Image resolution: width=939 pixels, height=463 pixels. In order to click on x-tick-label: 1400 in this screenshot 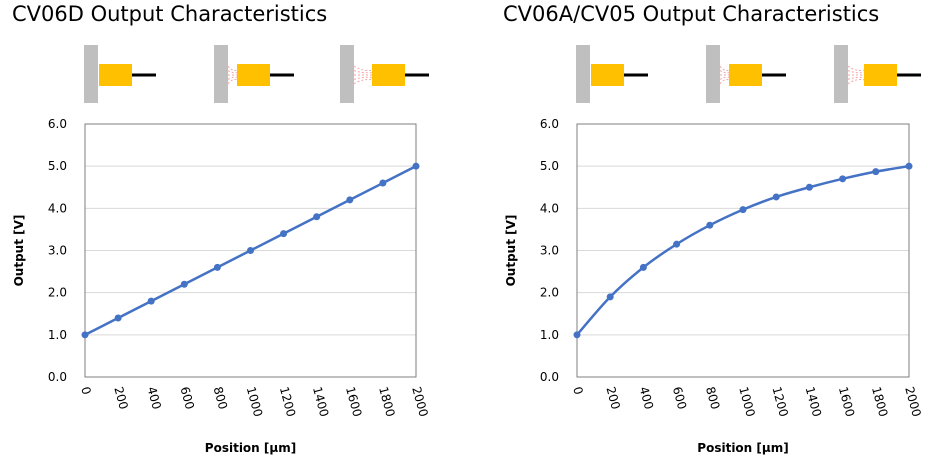, I will do `click(813, 401)`.